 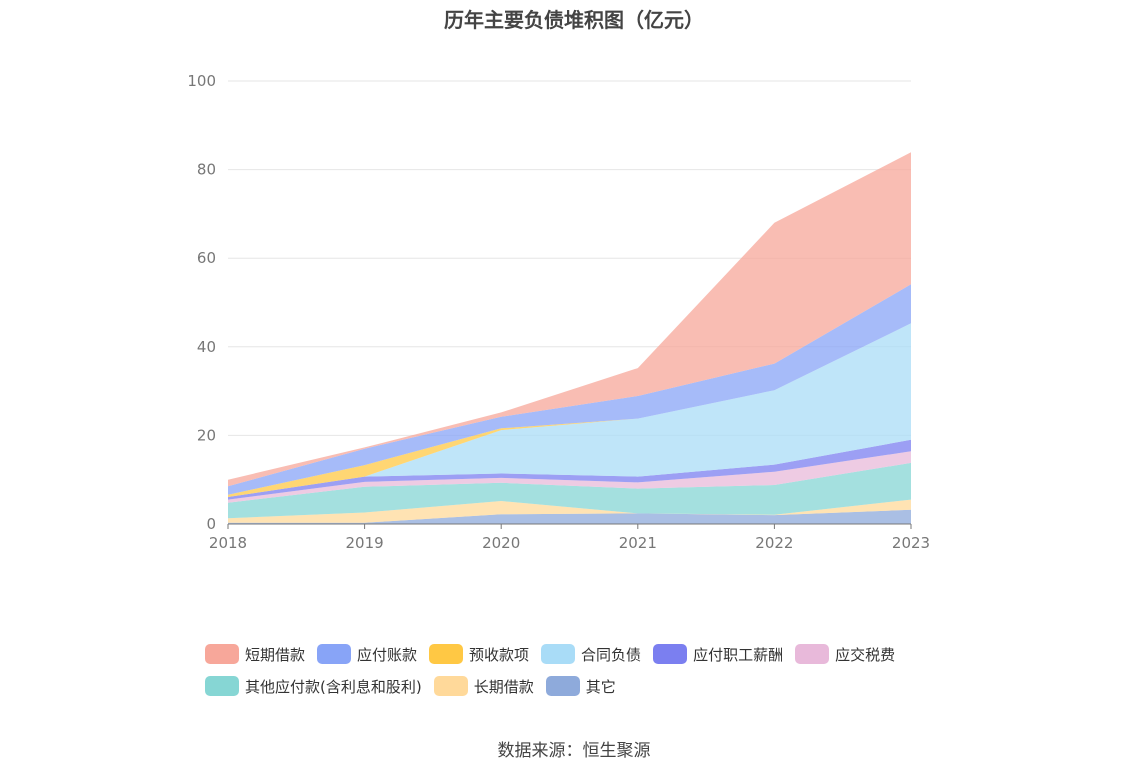 What do you see at coordinates (206, 435) in the screenshot?
I see `y-tick-label: 20` at bounding box center [206, 435].